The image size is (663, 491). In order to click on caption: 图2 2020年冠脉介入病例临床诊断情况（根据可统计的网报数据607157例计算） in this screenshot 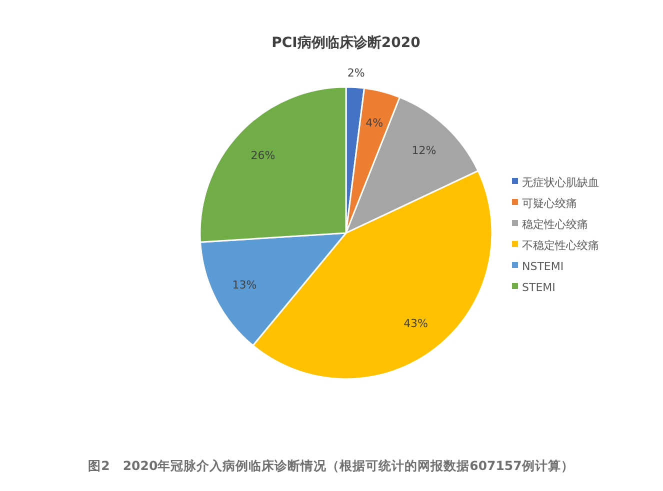, I will do `click(331, 465)`.